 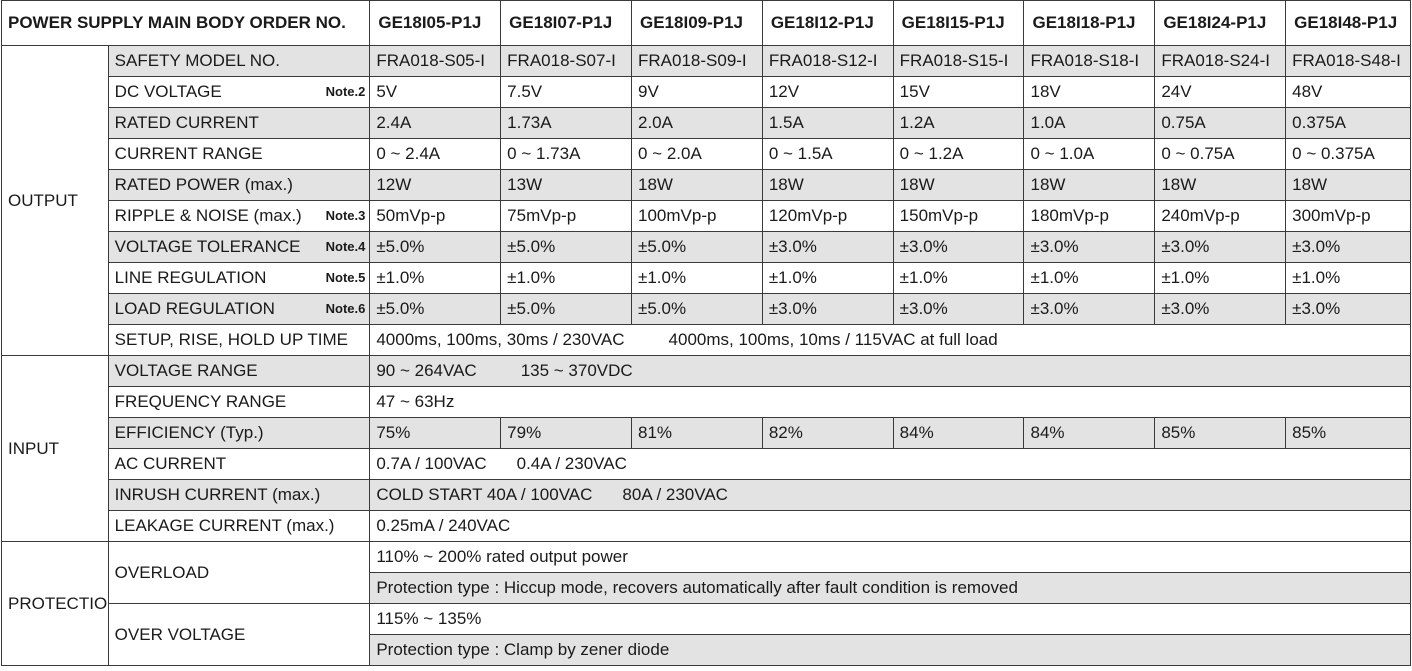 I want to click on cell: 150mVp-p, so click(x=958, y=216).